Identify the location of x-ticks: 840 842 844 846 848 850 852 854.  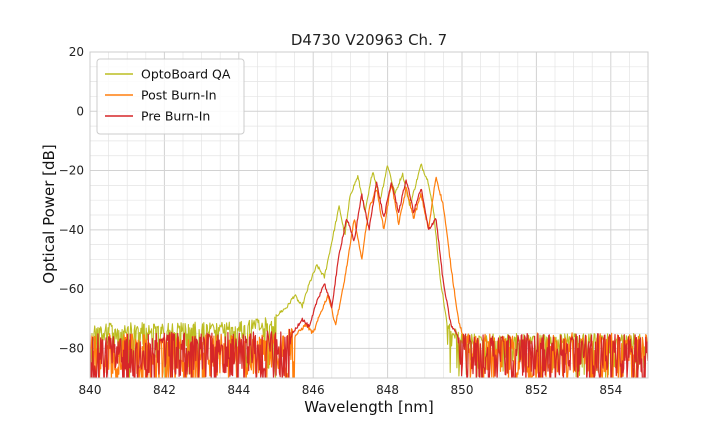
(351, 390).